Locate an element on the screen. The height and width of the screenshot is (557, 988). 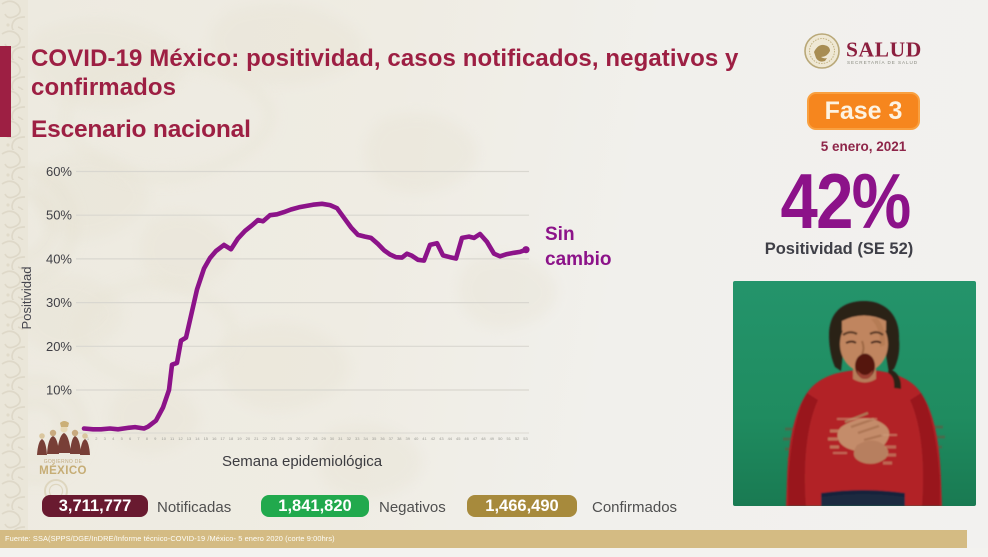
svg-text: 22 is located at coordinates (264, 438).